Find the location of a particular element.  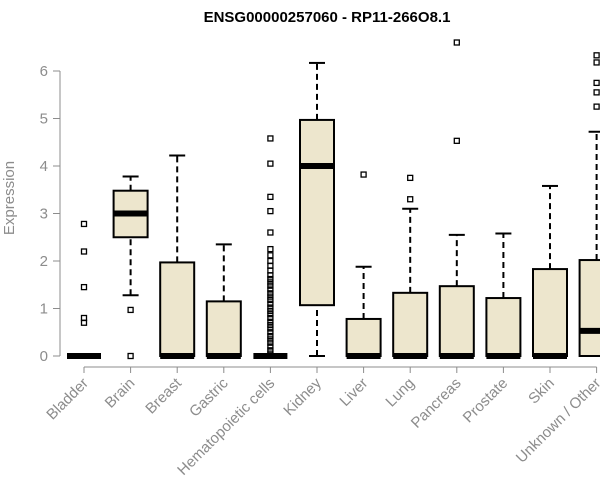

x-tick-label: Liver is located at coordinates (353, 392).